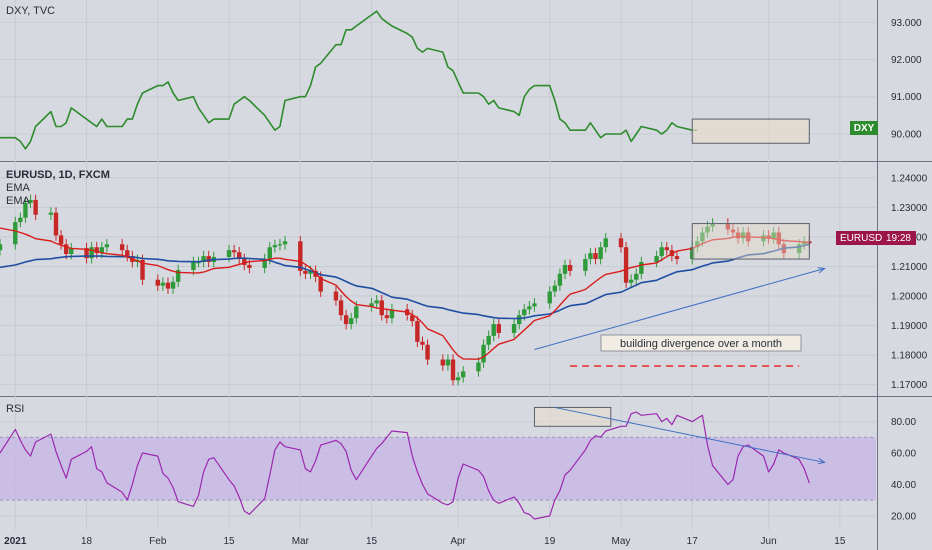 This screenshot has width=932, height=550. I want to click on dxy-price-badge: DXY, so click(864, 128).